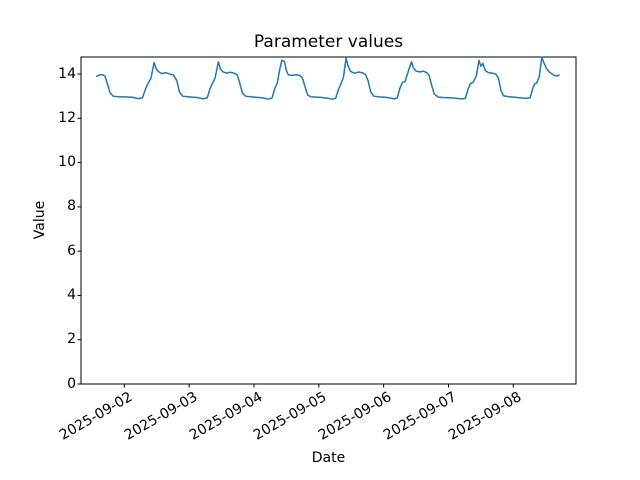 This screenshot has width=640, height=480. What do you see at coordinates (67, 117) in the screenshot?
I see `y-tick-label: 12` at bounding box center [67, 117].